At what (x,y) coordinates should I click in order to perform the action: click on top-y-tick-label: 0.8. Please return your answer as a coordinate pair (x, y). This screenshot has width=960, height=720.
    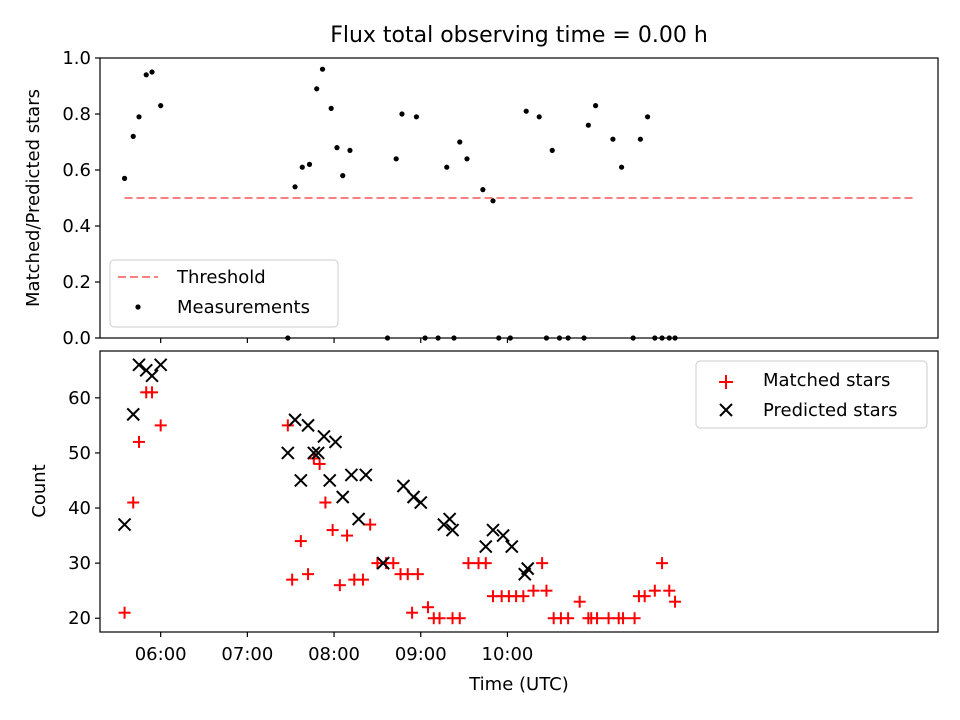
    Looking at the image, I should click on (76, 114).